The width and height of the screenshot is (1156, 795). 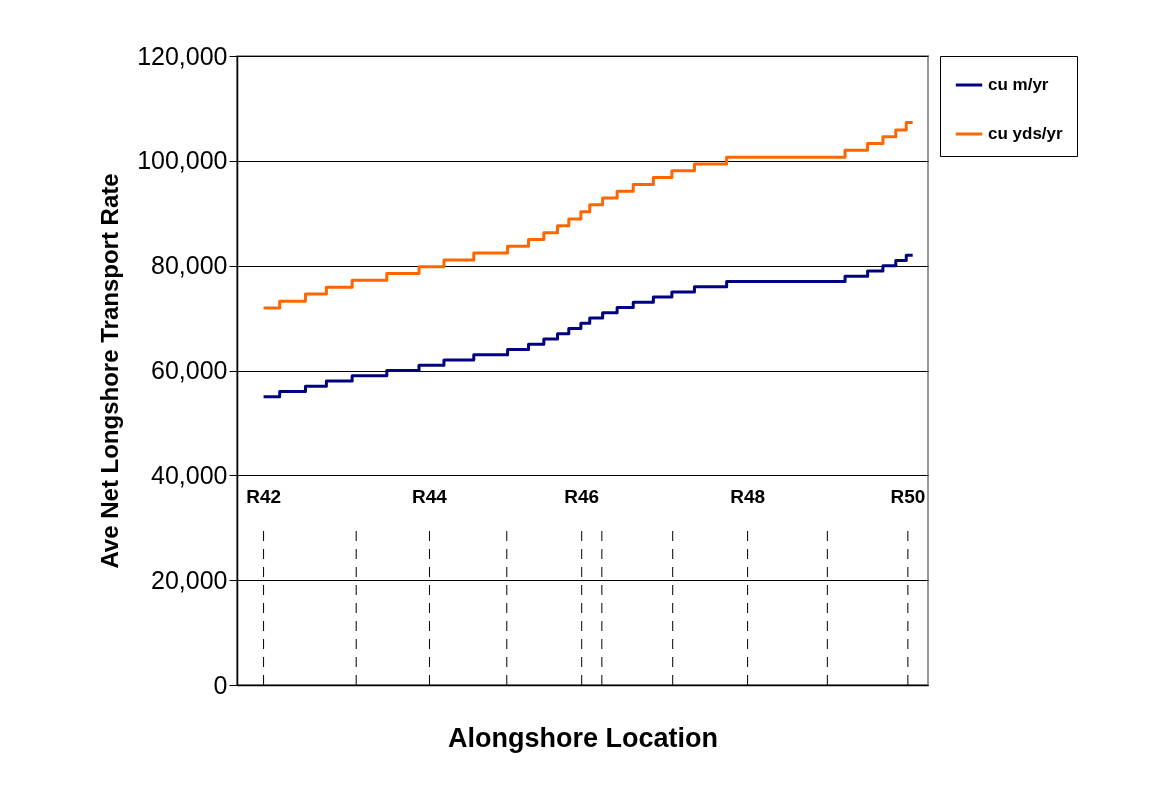 What do you see at coordinates (264, 496) in the screenshot?
I see `ref-line-label: R42` at bounding box center [264, 496].